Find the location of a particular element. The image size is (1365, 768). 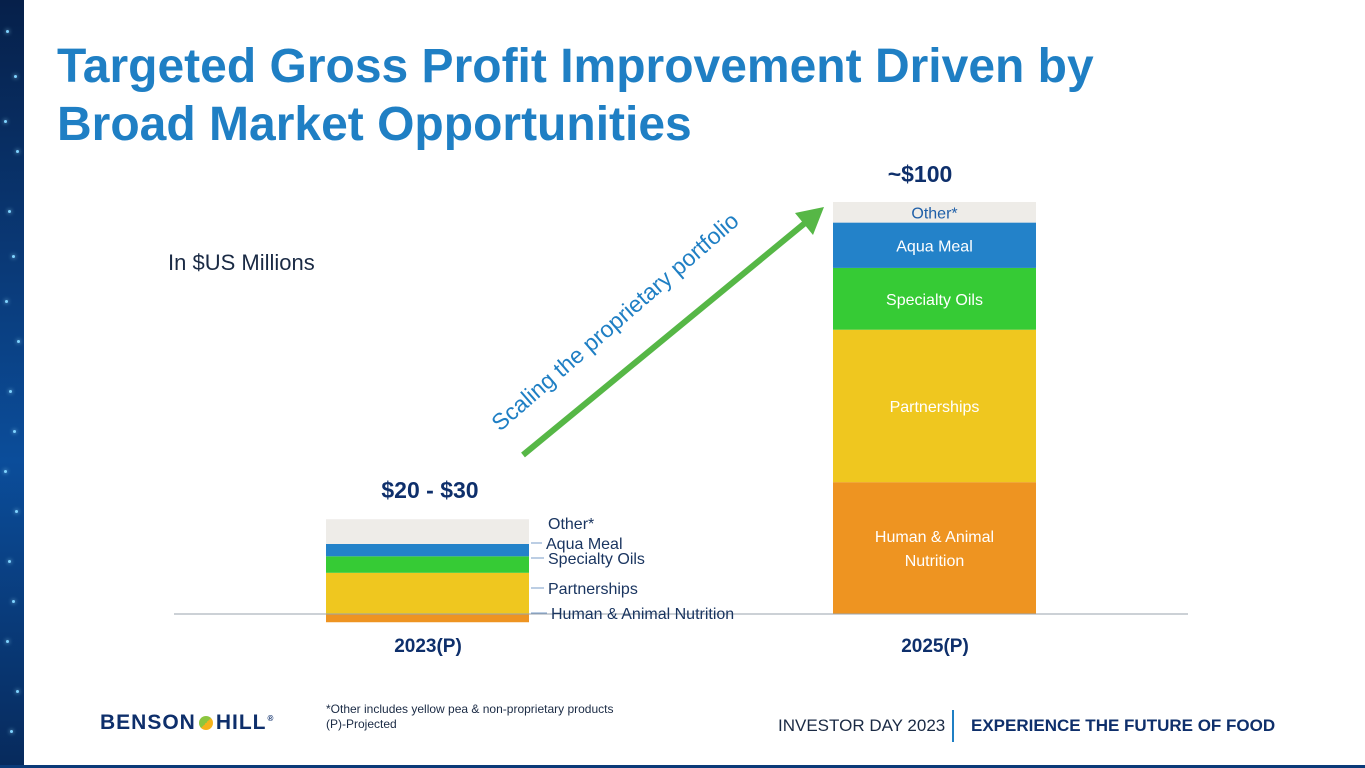

bar-segment-specialty-oils-2023-p is located at coordinates (427, 564).